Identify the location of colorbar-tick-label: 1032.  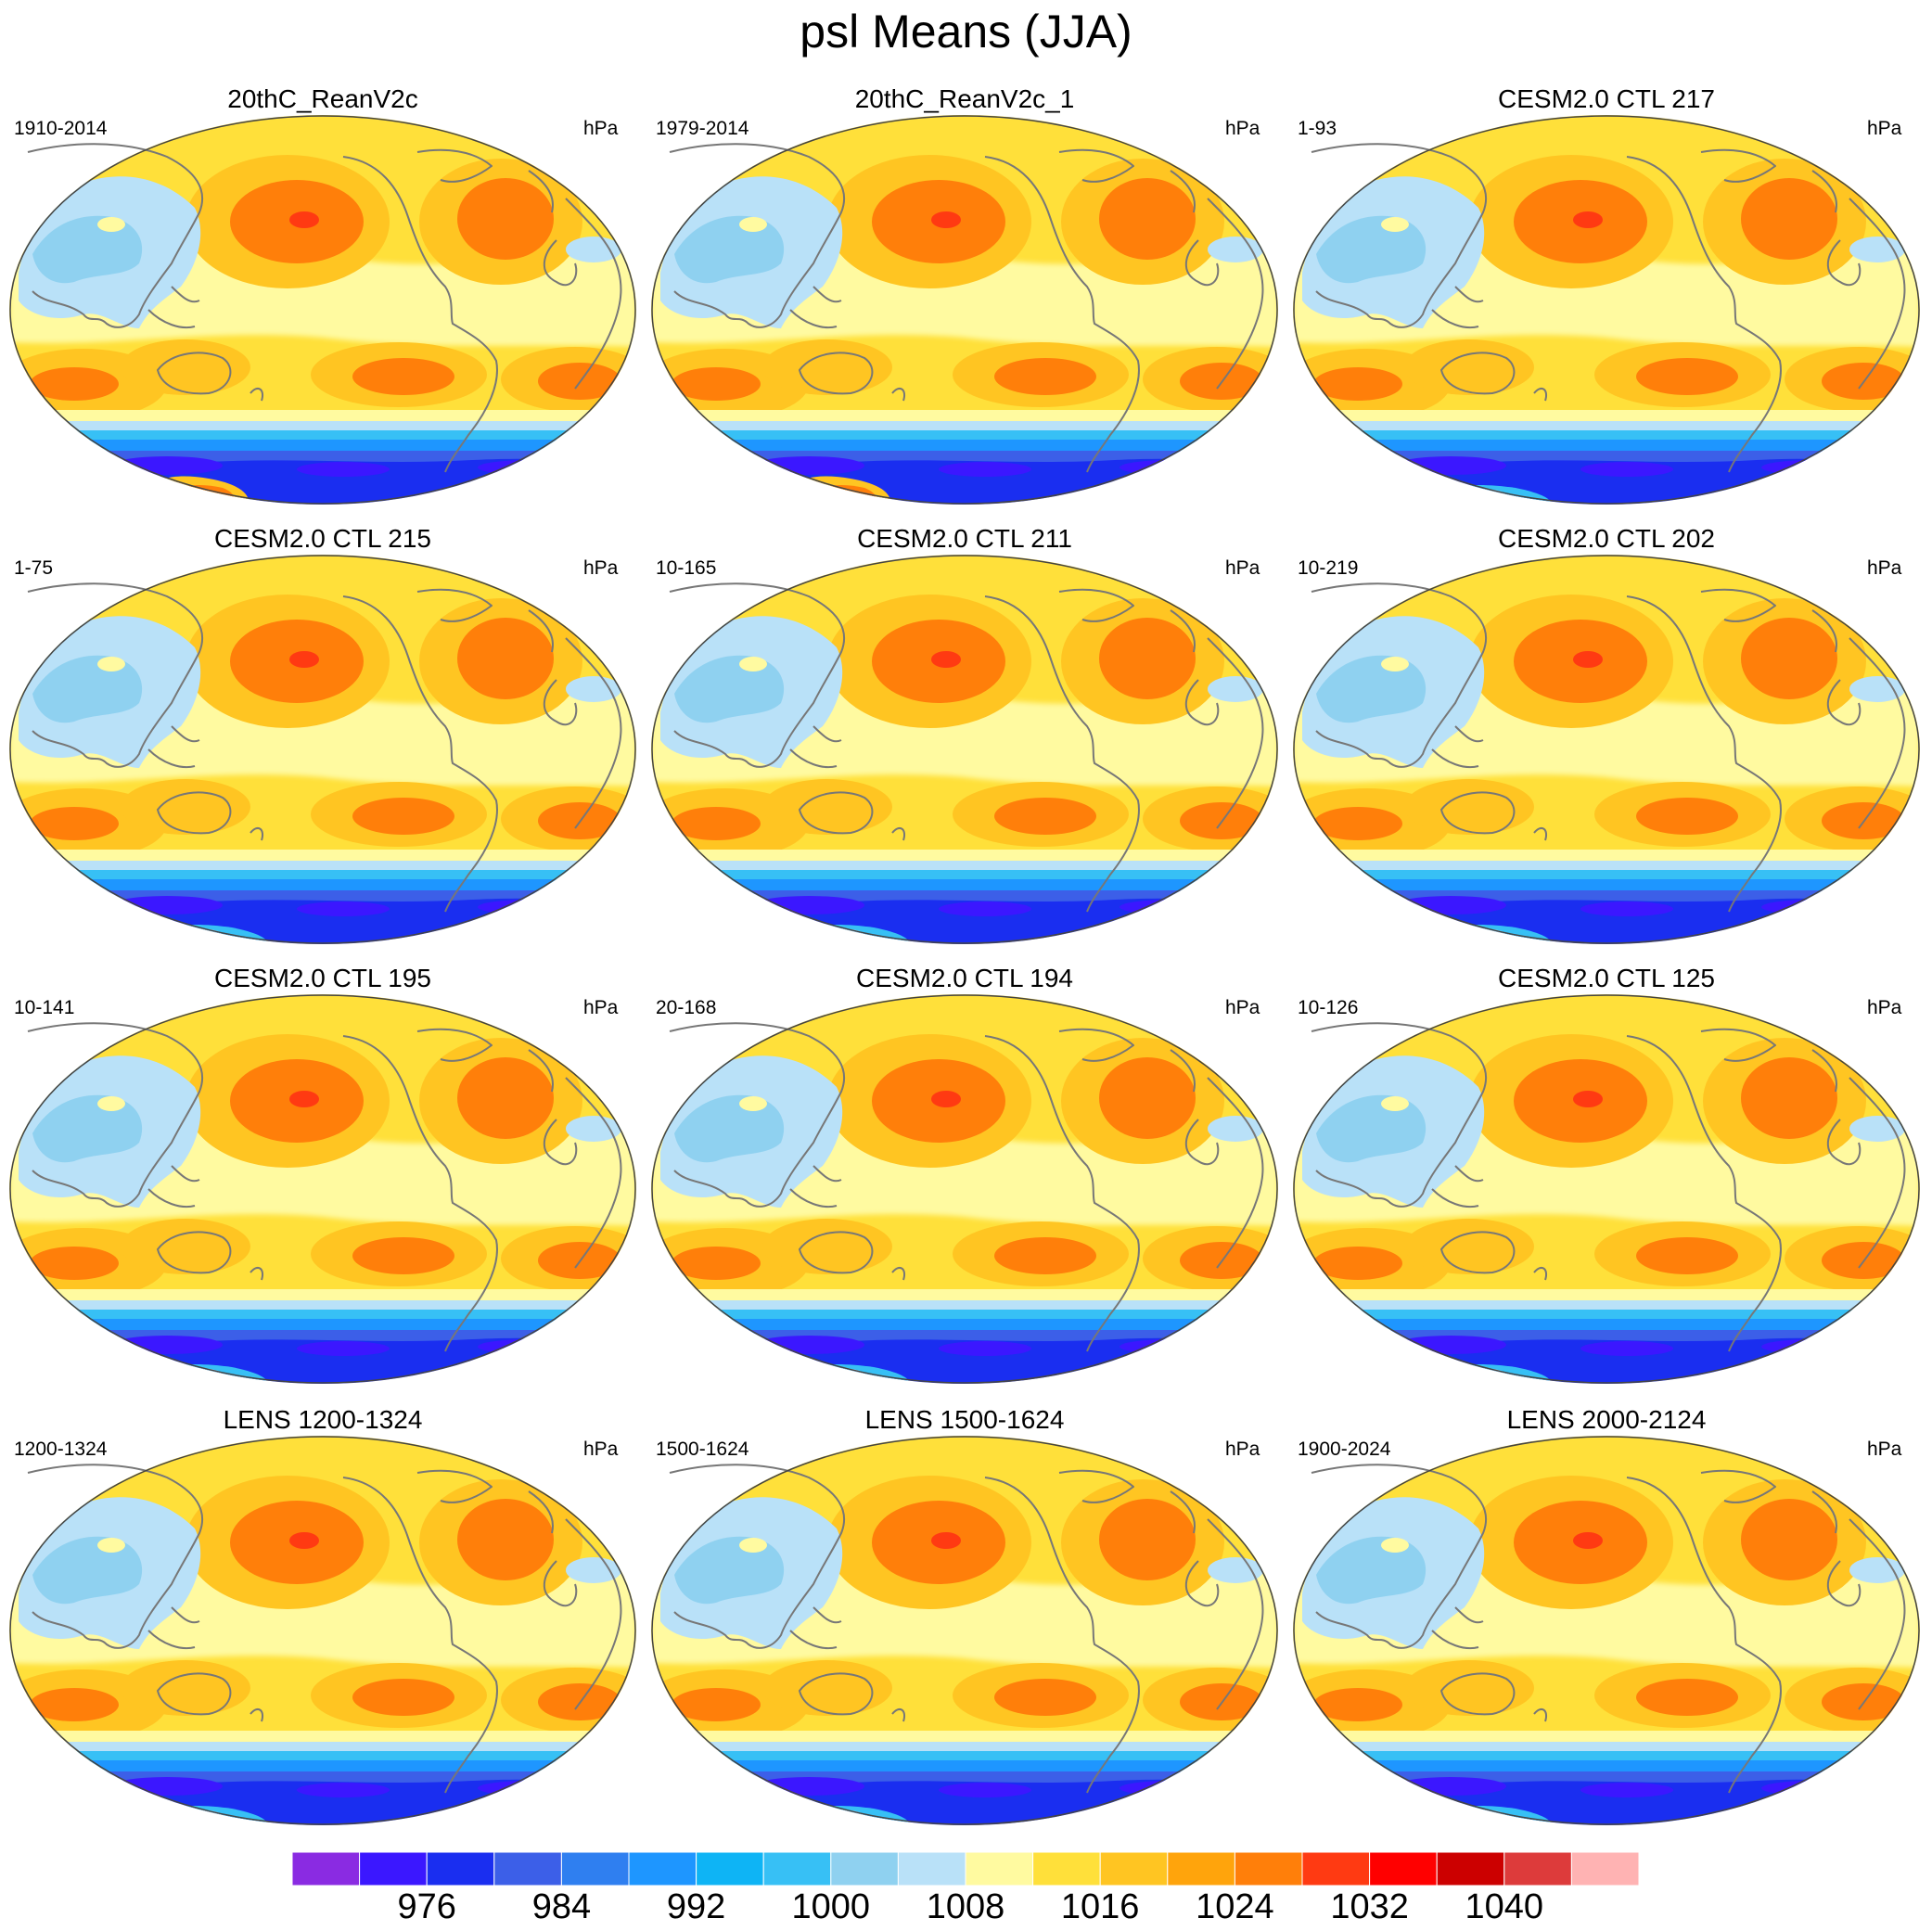
(1369, 1907).